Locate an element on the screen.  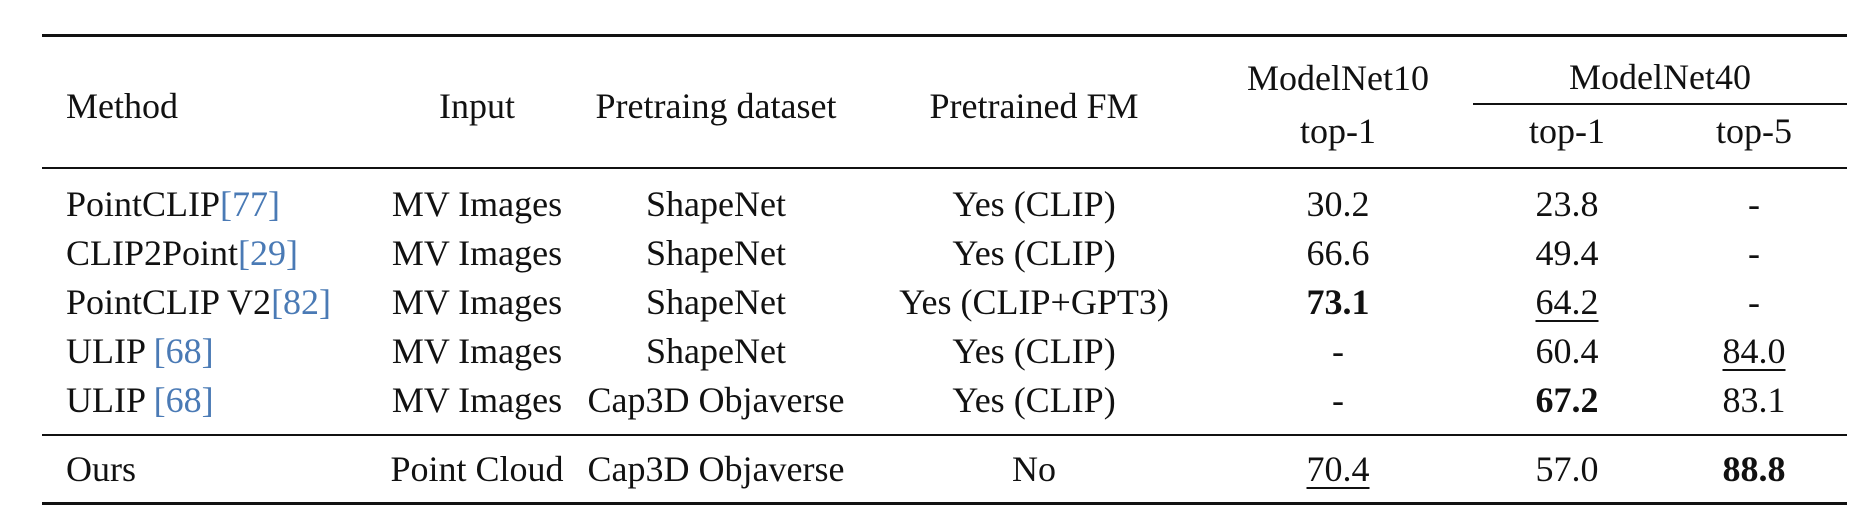
header-mn10-top1: top-1 is located at coordinates (1338, 130).